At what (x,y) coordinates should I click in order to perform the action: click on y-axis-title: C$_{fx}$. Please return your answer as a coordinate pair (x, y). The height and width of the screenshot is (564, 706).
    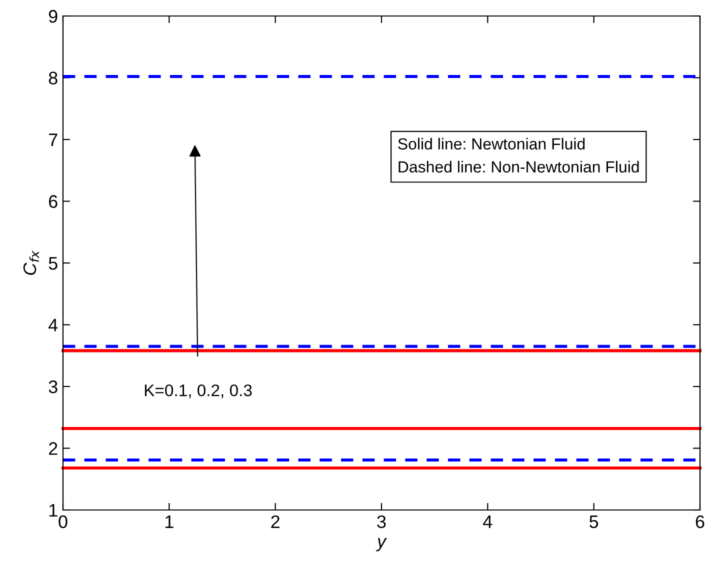
    Looking at the image, I should click on (31, 262).